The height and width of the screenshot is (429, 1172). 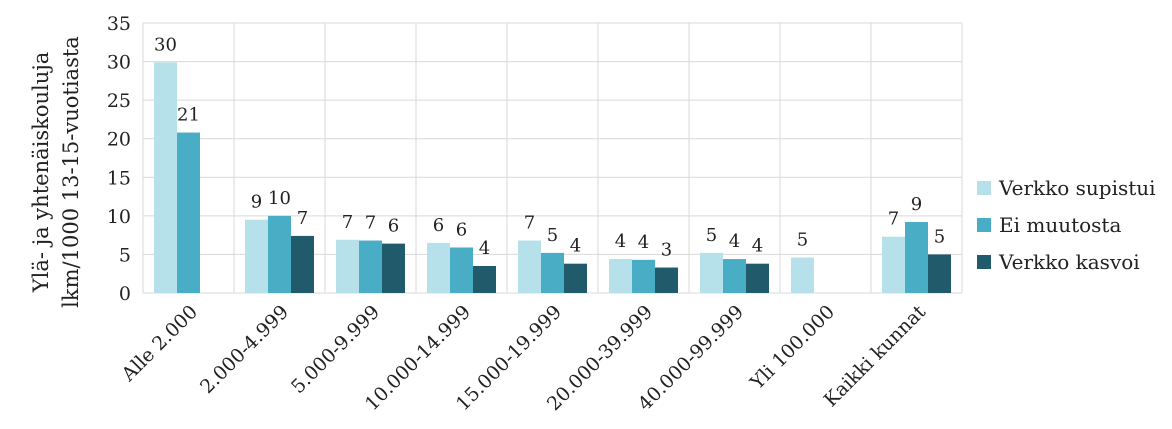 What do you see at coordinates (125, 255) in the screenshot?
I see `y-tick-label: 5` at bounding box center [125, 255].